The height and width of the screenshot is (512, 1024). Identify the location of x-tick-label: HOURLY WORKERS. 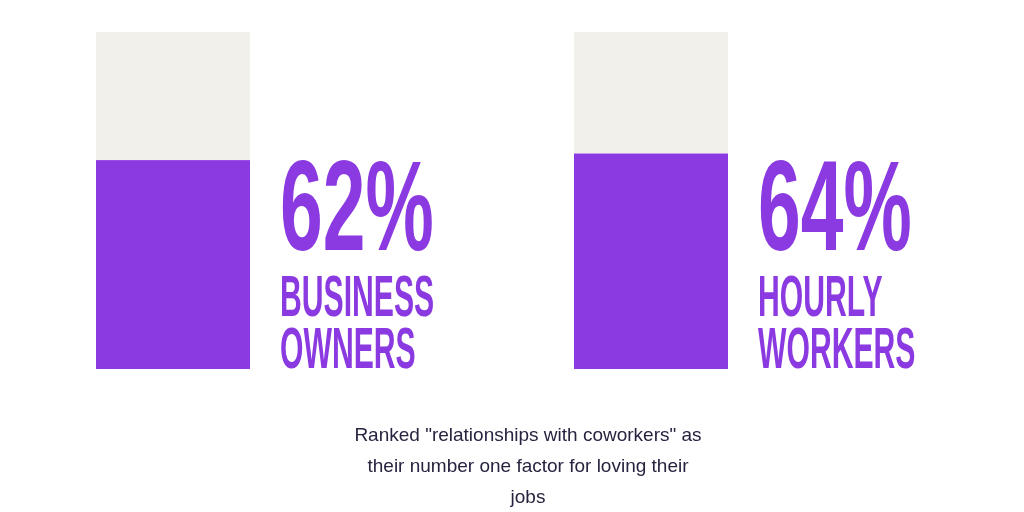
(837, 322).